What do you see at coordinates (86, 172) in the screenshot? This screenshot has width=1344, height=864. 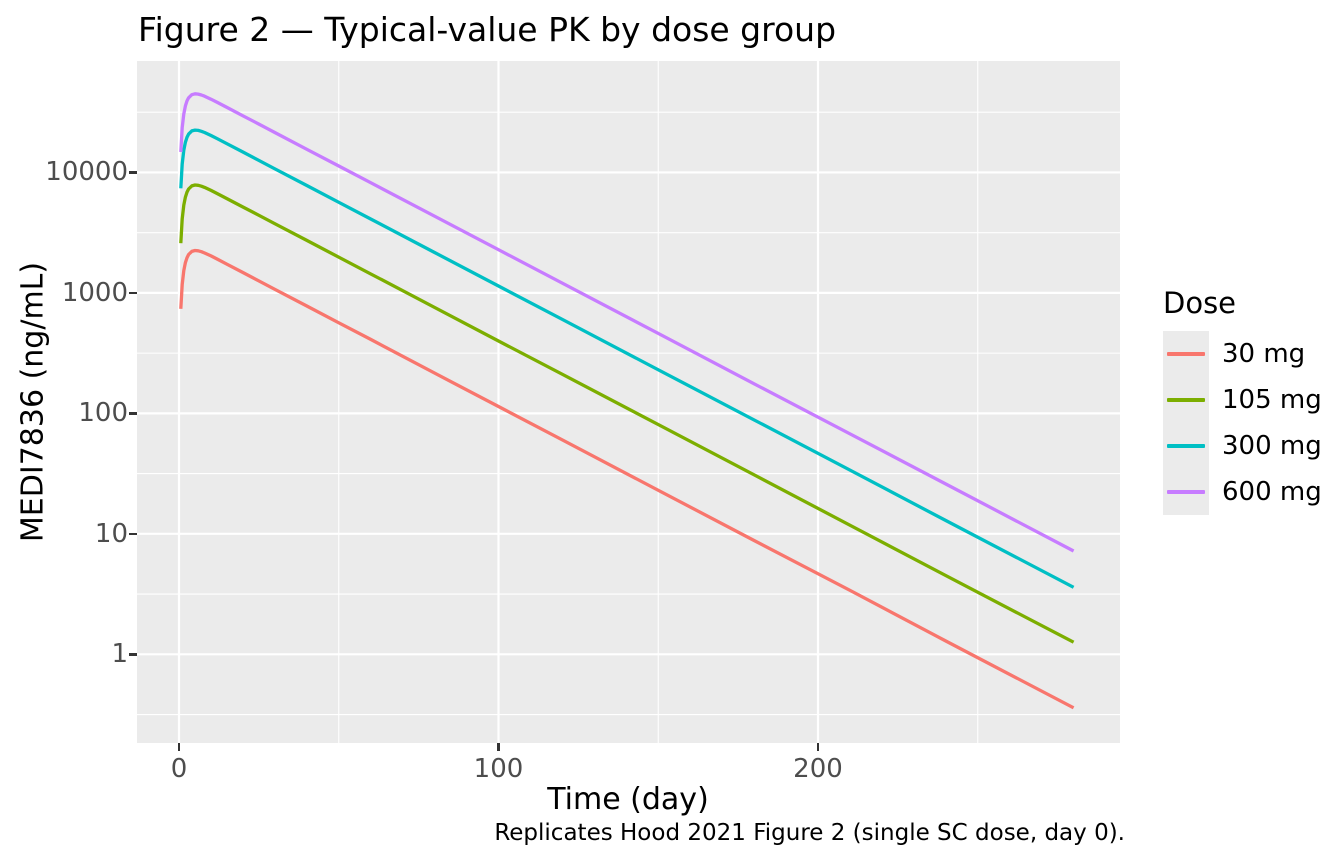 I see `y-tick-label: 10000` at bounding box center [86, 172].